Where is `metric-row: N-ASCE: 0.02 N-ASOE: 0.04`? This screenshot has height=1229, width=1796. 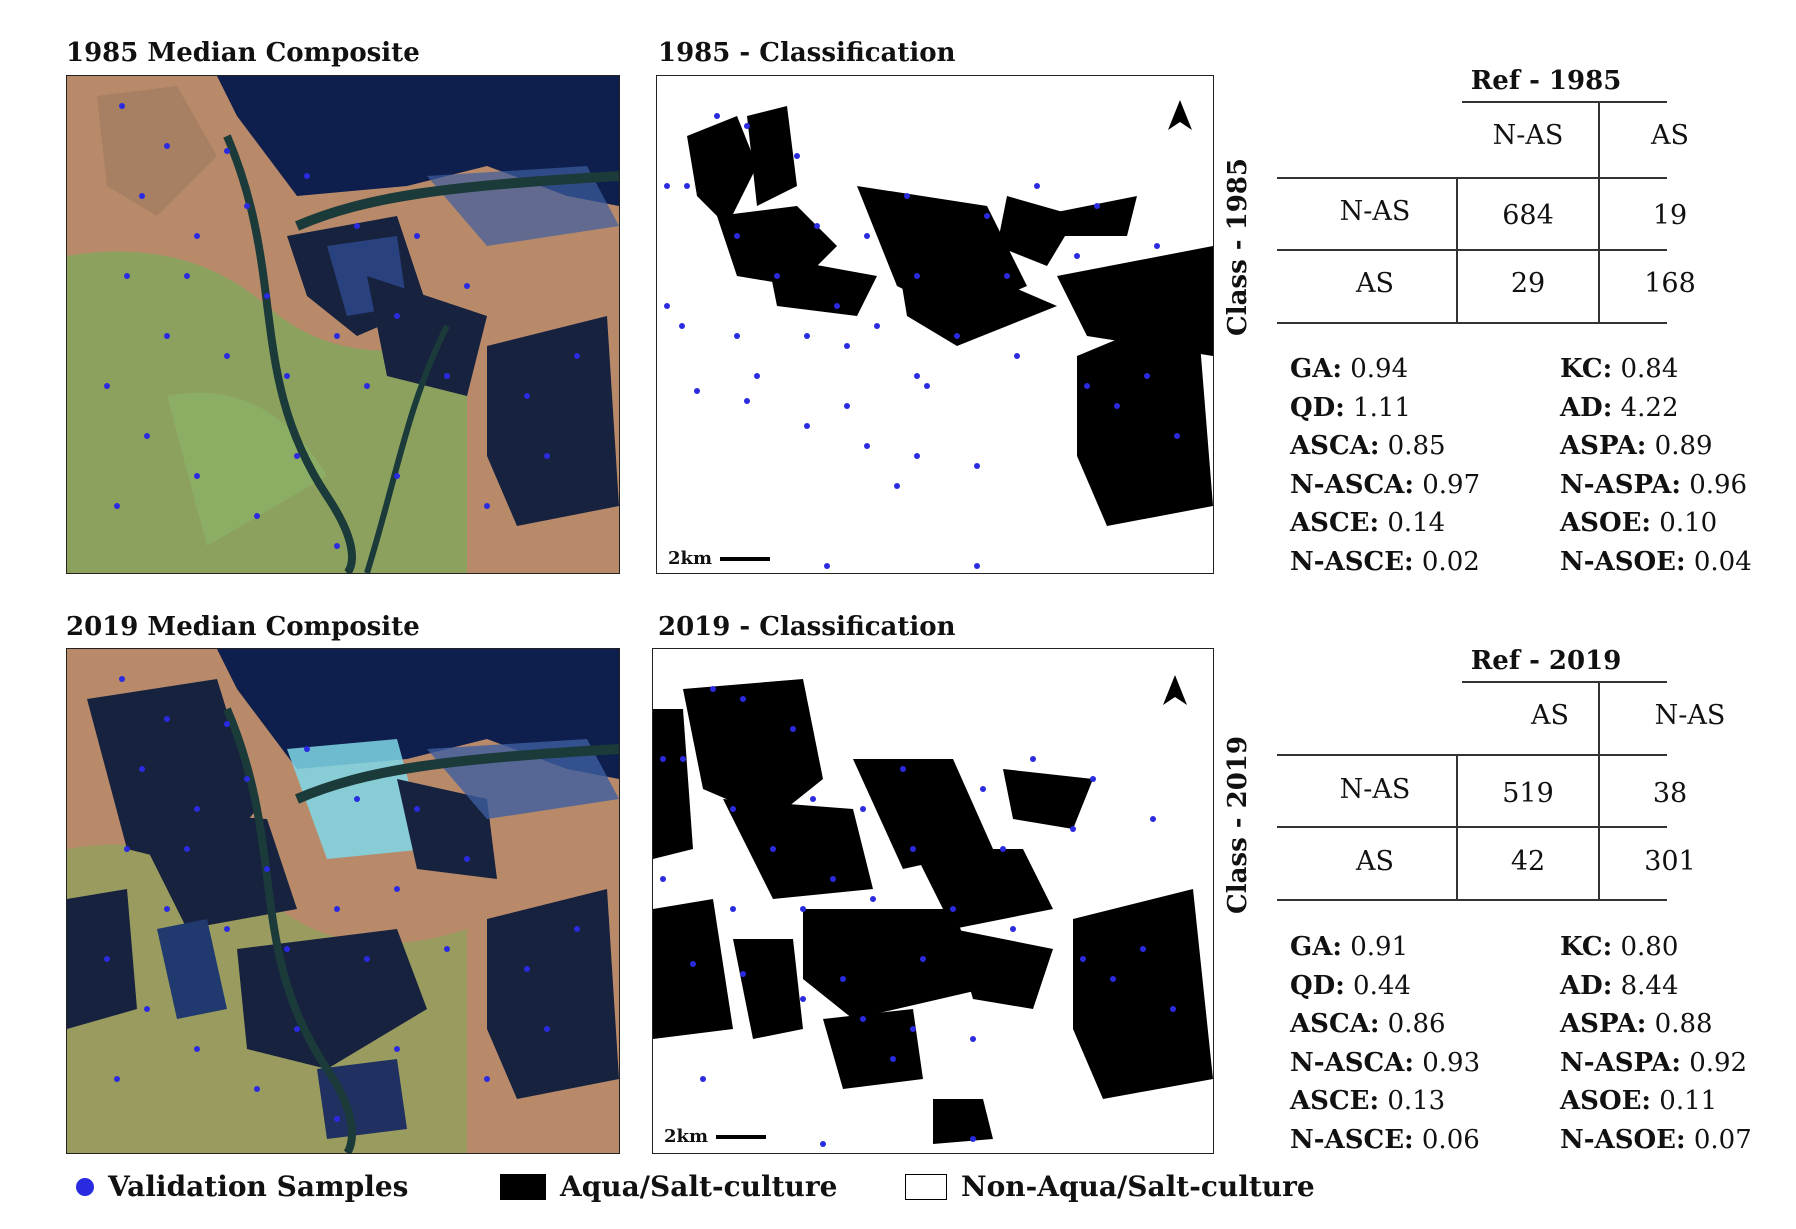 metric-row: N-ASCE: 0.02 N-ASOE: 0.04 is located at coordinates (1535, 562).